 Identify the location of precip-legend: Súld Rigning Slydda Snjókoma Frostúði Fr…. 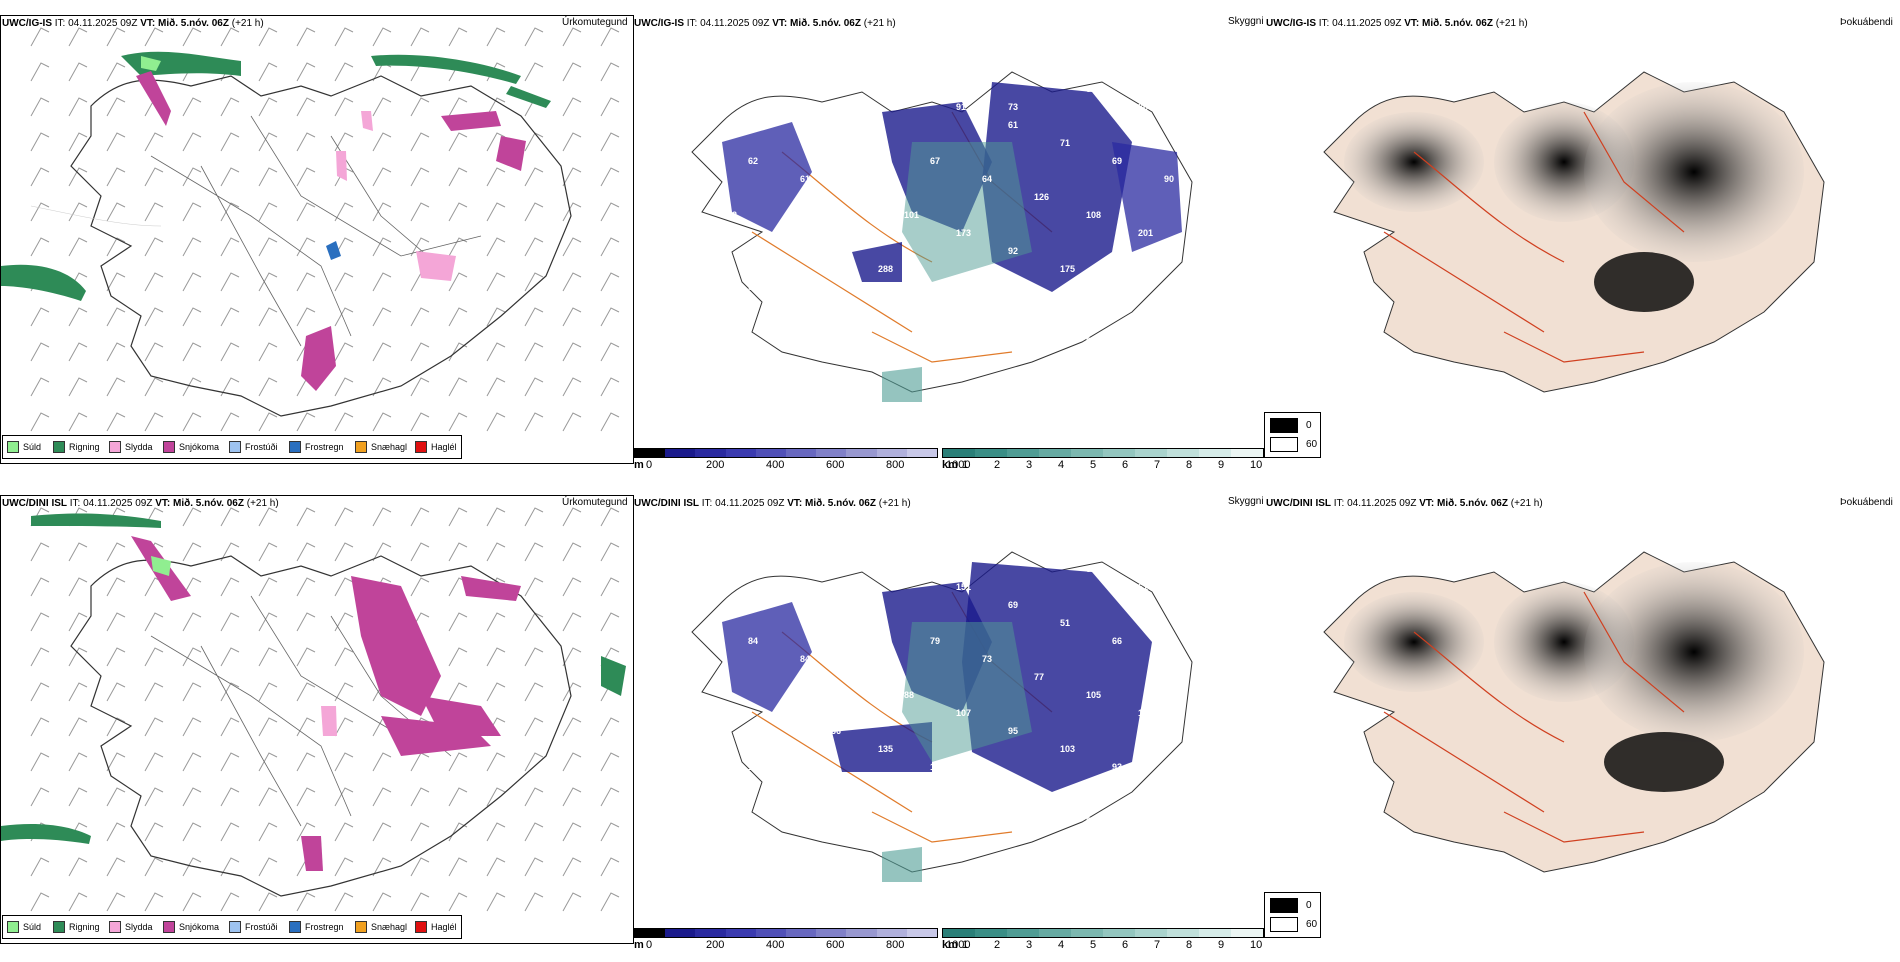
(232, 927).